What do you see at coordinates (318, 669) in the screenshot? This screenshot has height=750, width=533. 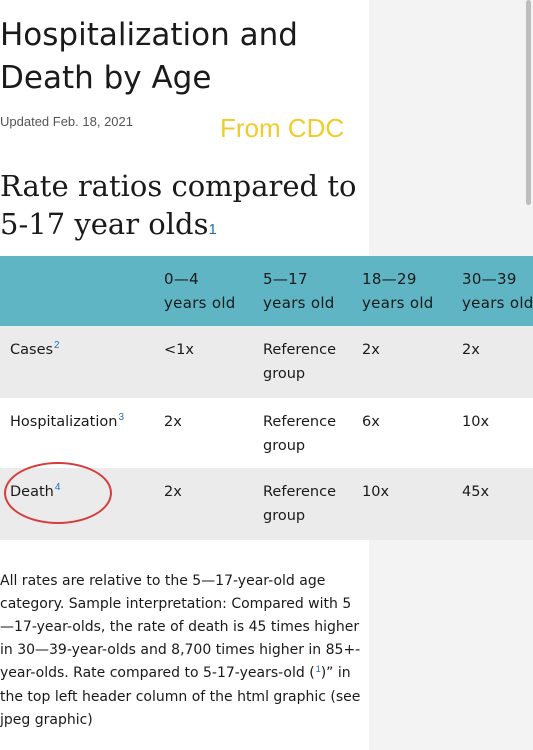 I see `footnote-link: 1` at bounding box center [318, 669].